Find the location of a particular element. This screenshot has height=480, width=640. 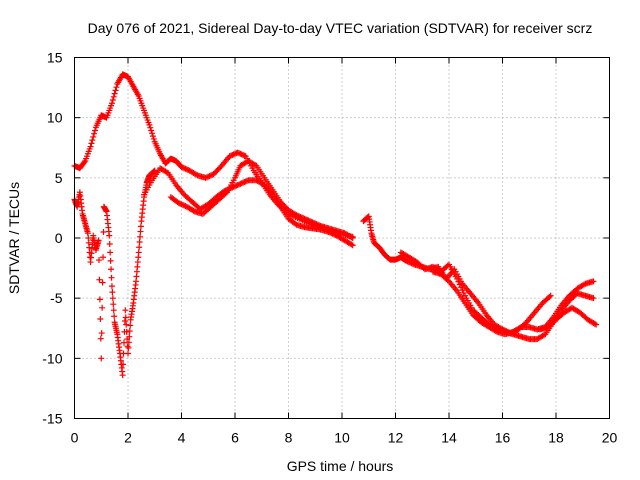

series-sat-track-e is located at coordinates (457, 275).